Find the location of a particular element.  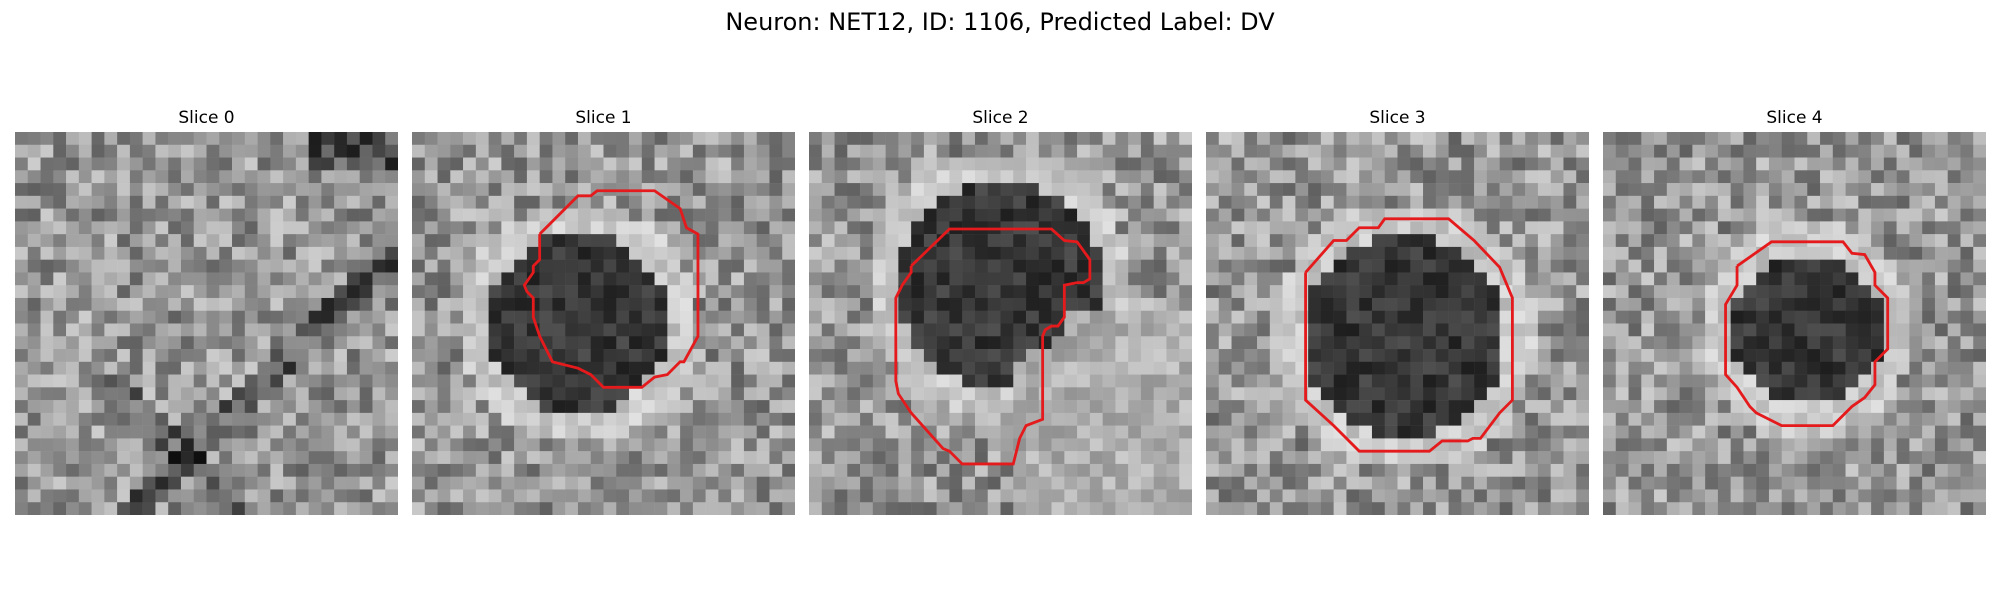

panel-slice-3: Slice 3 is located at coordinates (1397, 309).